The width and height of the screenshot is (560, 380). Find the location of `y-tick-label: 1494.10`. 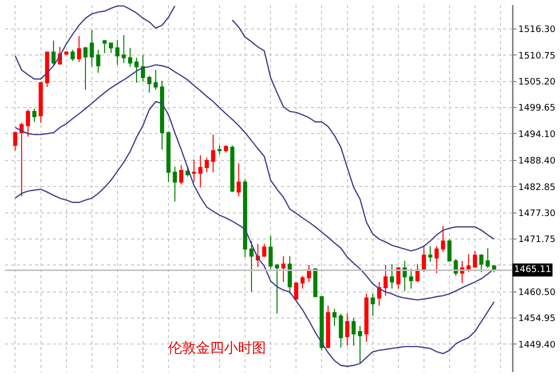

y-tick-label: 1494.10 is located at coordinates (537, 135).